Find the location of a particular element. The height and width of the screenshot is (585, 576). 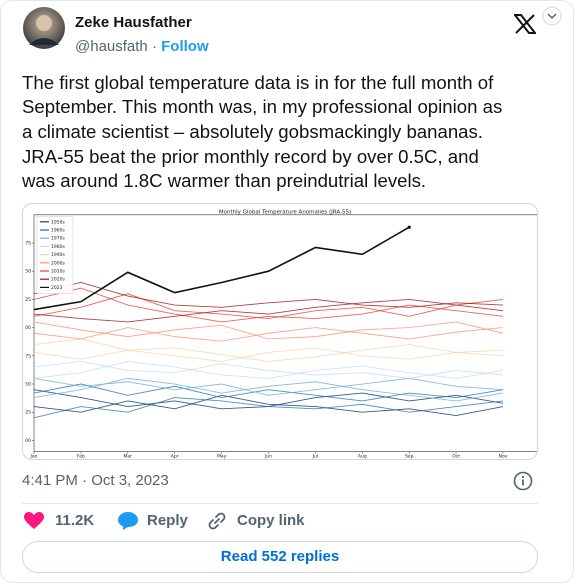

follow-link: Follow is located at coordinates (185, 46).